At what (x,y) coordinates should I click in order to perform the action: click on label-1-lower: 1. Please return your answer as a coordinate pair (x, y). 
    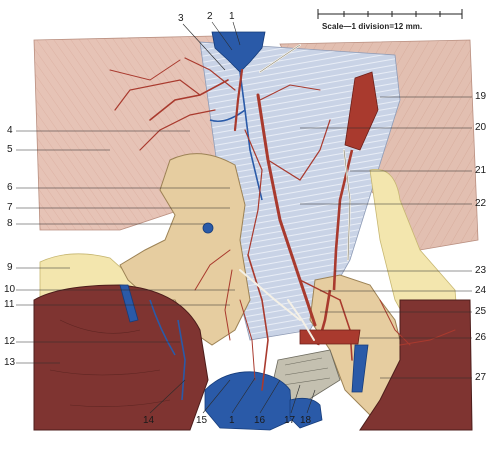
    Looking at the image, I should click on (232, 420).